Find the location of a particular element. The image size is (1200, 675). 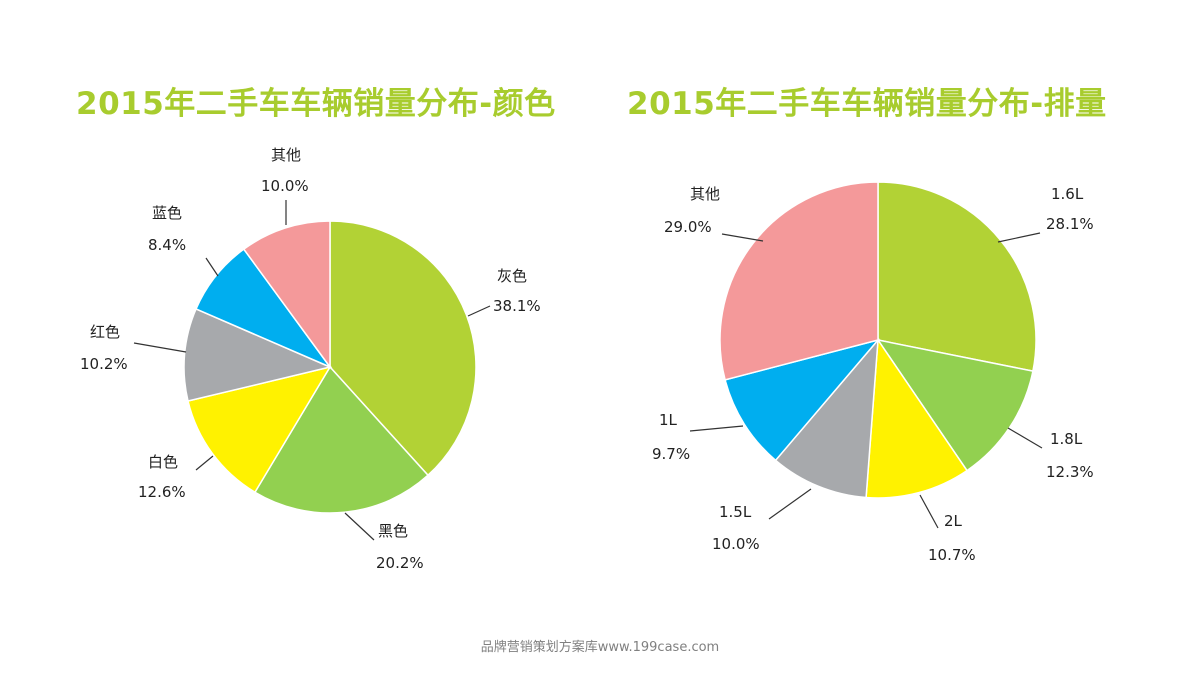

slice-label: 2L is located at coordinates (953, 521).